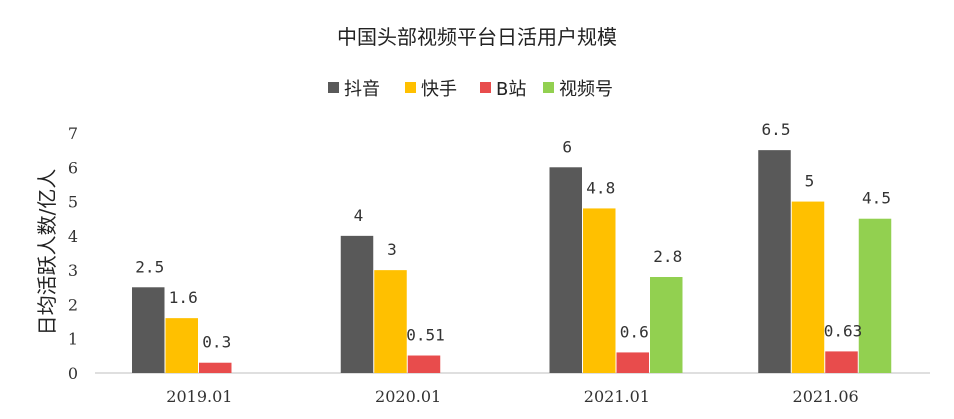 This screenshot has height=419, width=954. What do you see at coordinates (876, 198) in the screenshot?
I see `data-label: 4.5` at bounding box center [876, 198].